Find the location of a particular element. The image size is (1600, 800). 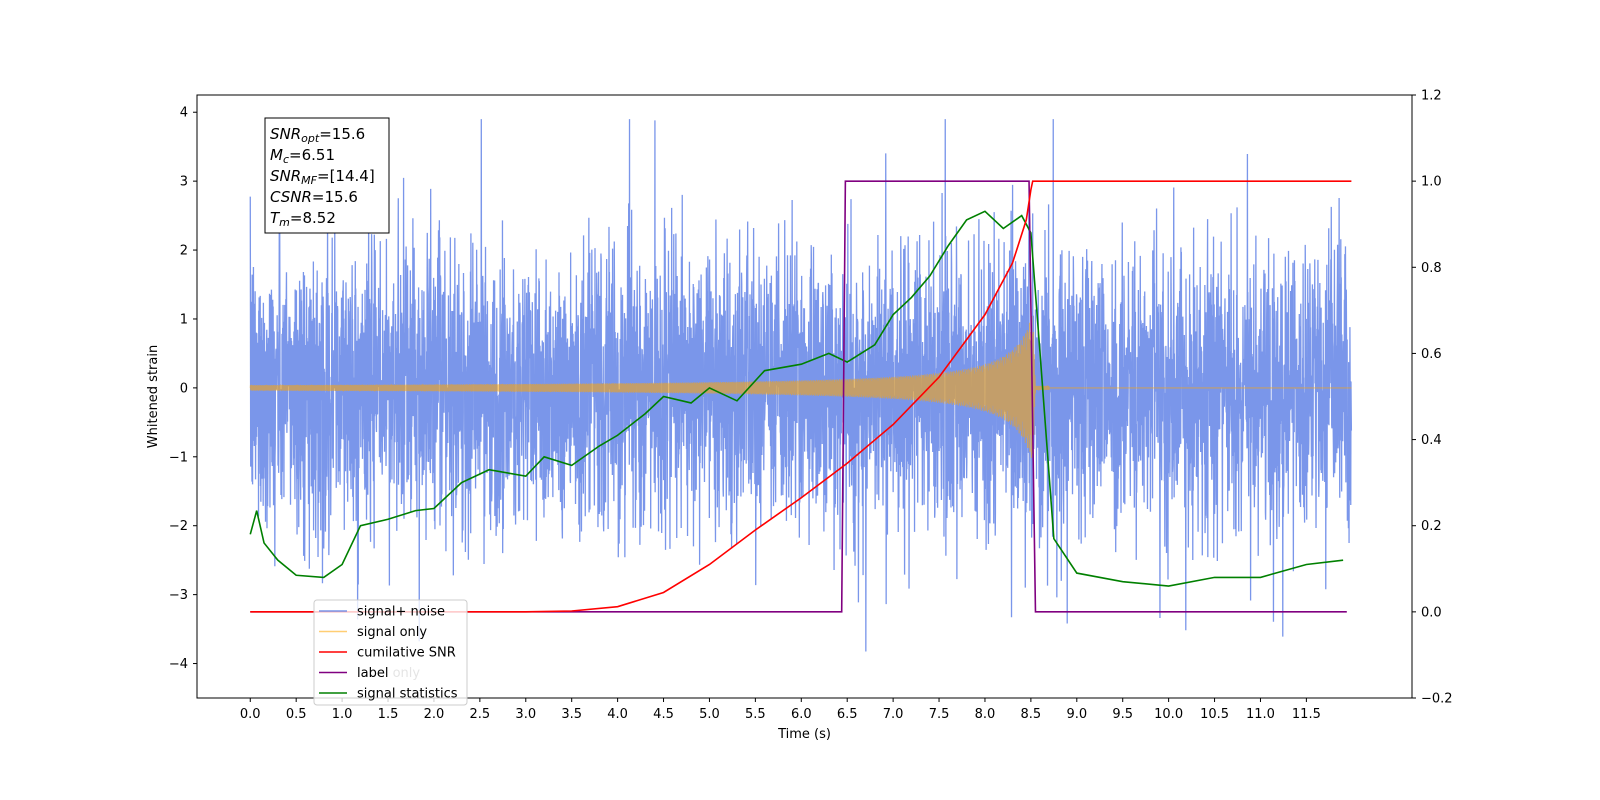

signal-only-line is located at coordinates (800, 387).